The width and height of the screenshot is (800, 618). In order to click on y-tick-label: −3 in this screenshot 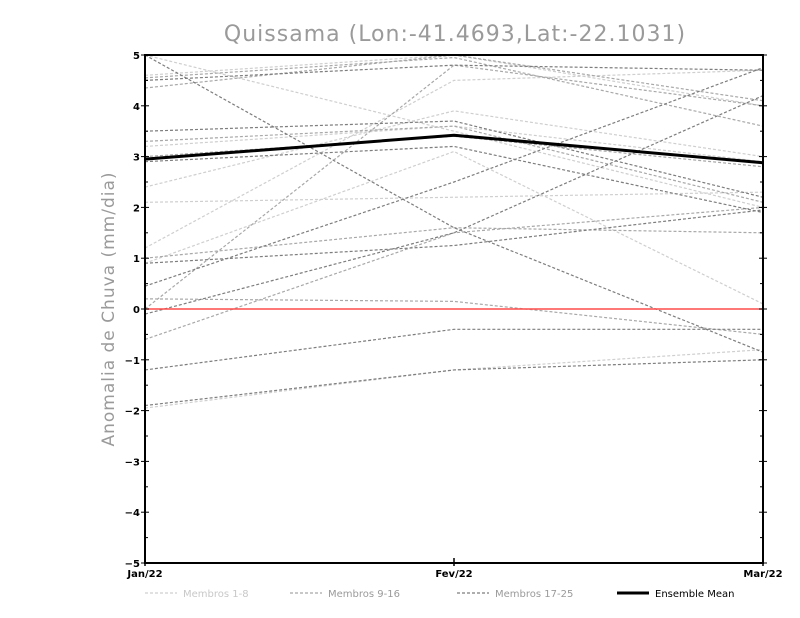, I will do `click(132, 462)`.